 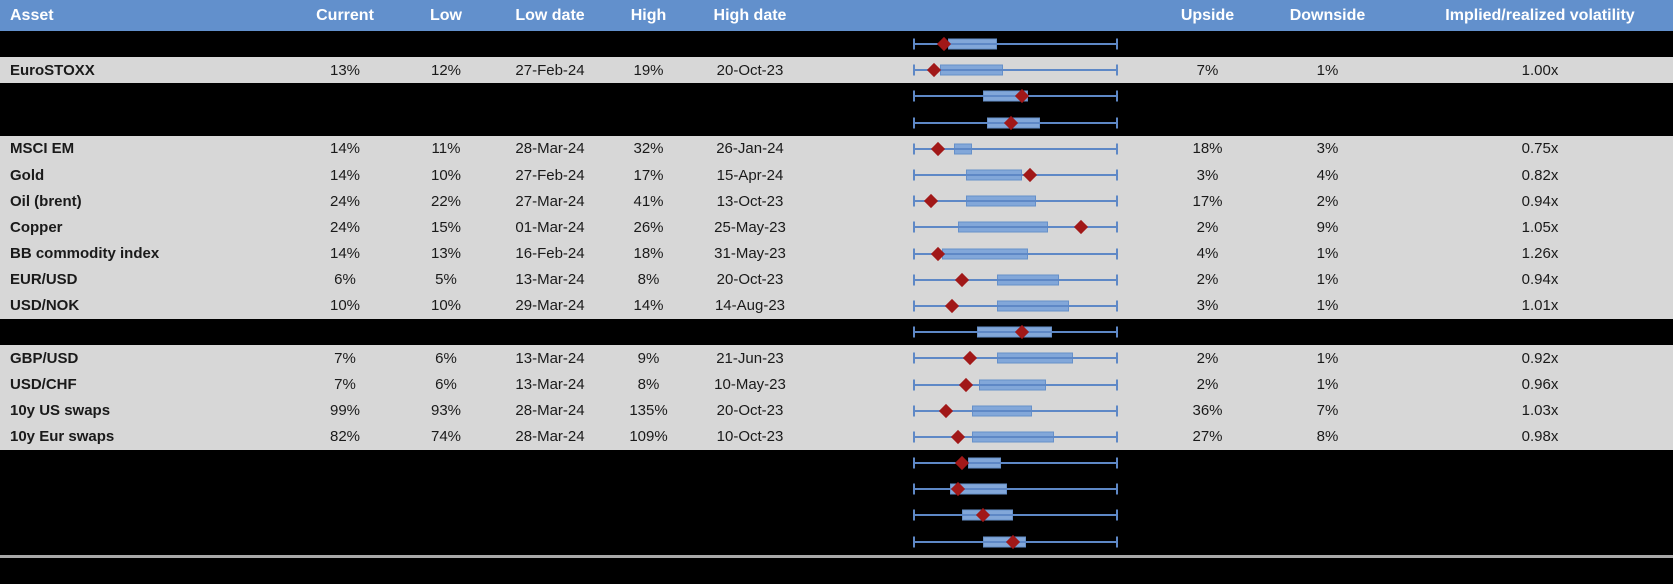 I want to click on asset-name-cell: Gold, so click(x=27, y=175).